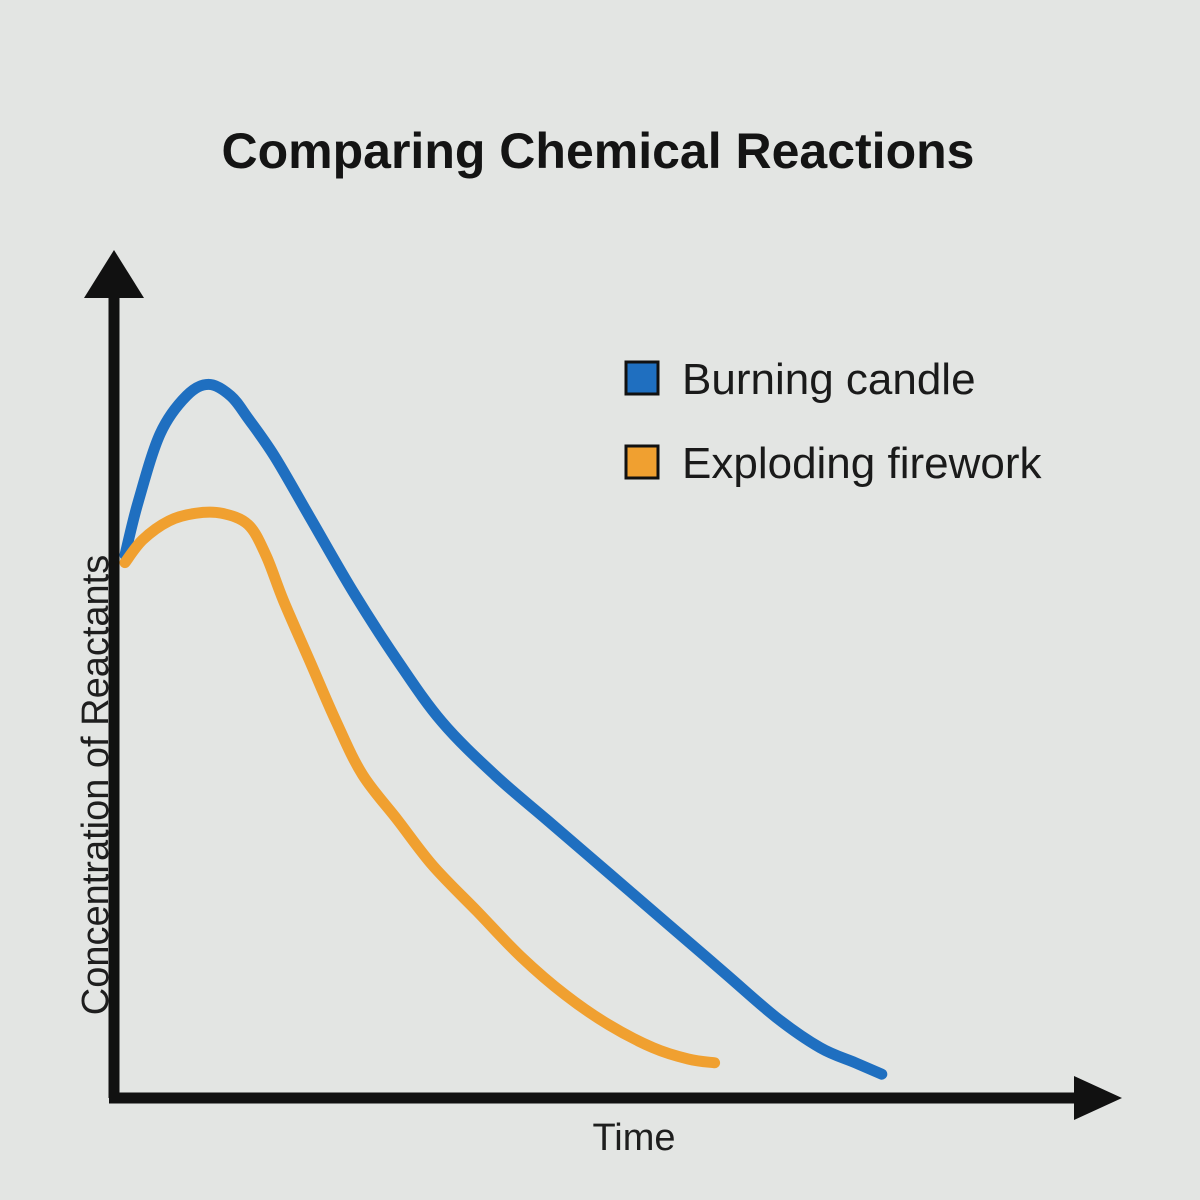 The height and width of the screenshot is (1200, 1200). I want to click on y-axis-arrow, so click(114, 274).